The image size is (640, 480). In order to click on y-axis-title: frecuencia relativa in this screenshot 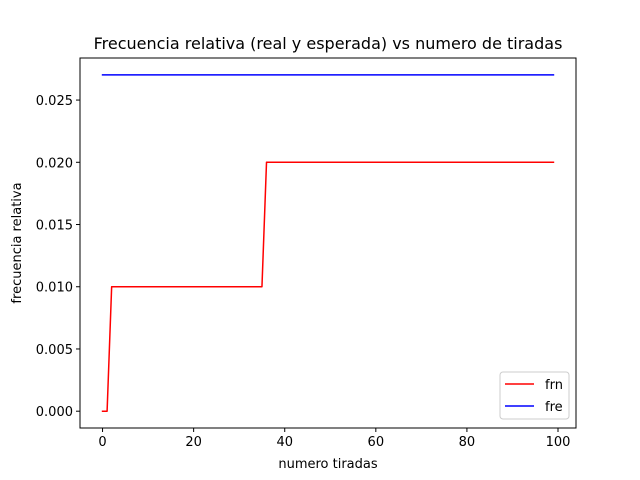, I will do `click(17, 242)`.